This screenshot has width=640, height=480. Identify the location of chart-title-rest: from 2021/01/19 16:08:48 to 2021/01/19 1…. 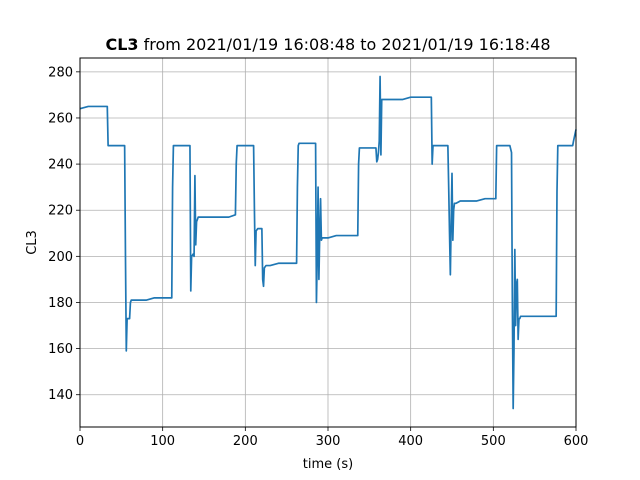
(345, 44).